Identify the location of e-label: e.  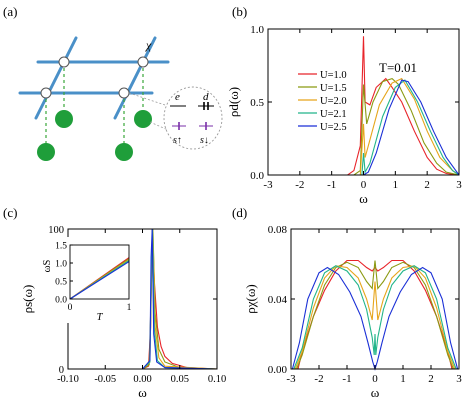
(177, 97).